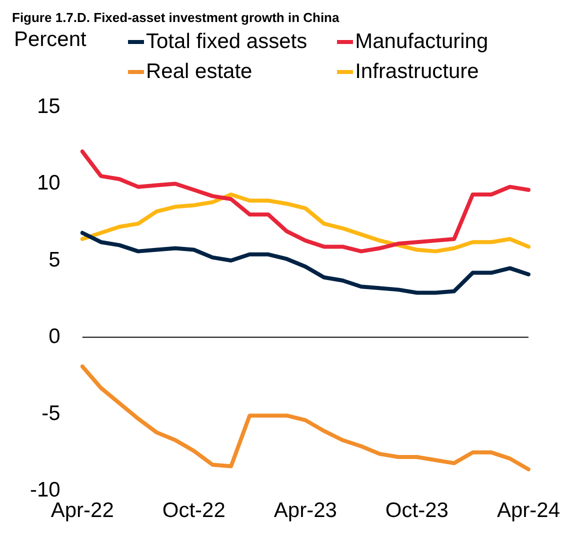  I want to click on legend-label: Manufacturing, so click(421, 42).